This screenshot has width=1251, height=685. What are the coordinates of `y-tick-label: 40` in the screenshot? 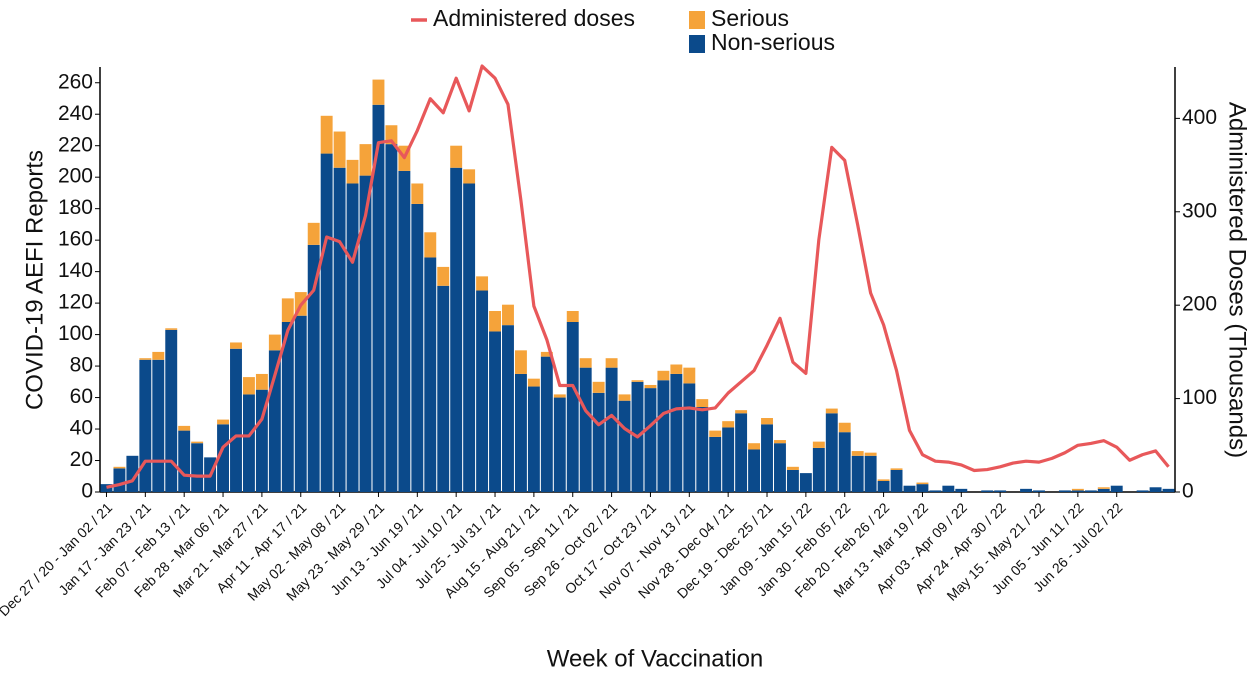 It's located at (81, 428).